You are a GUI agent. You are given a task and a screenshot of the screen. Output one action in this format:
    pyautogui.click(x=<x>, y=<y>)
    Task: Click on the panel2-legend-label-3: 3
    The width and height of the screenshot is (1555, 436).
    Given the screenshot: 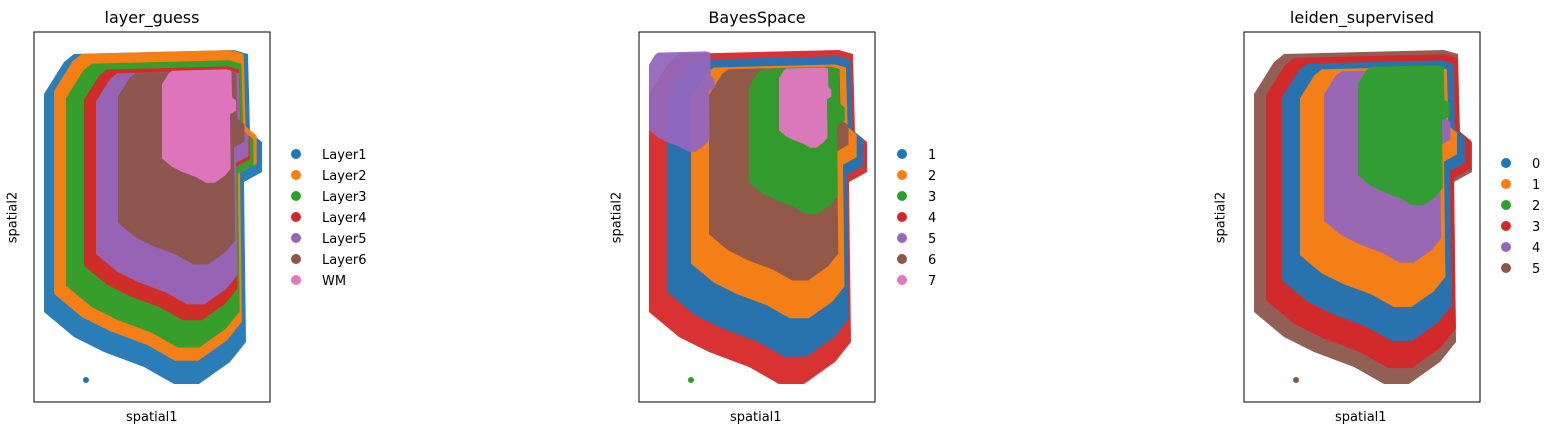 What is the action you would take?
    pyautogui.click(x=932, y=197)
    